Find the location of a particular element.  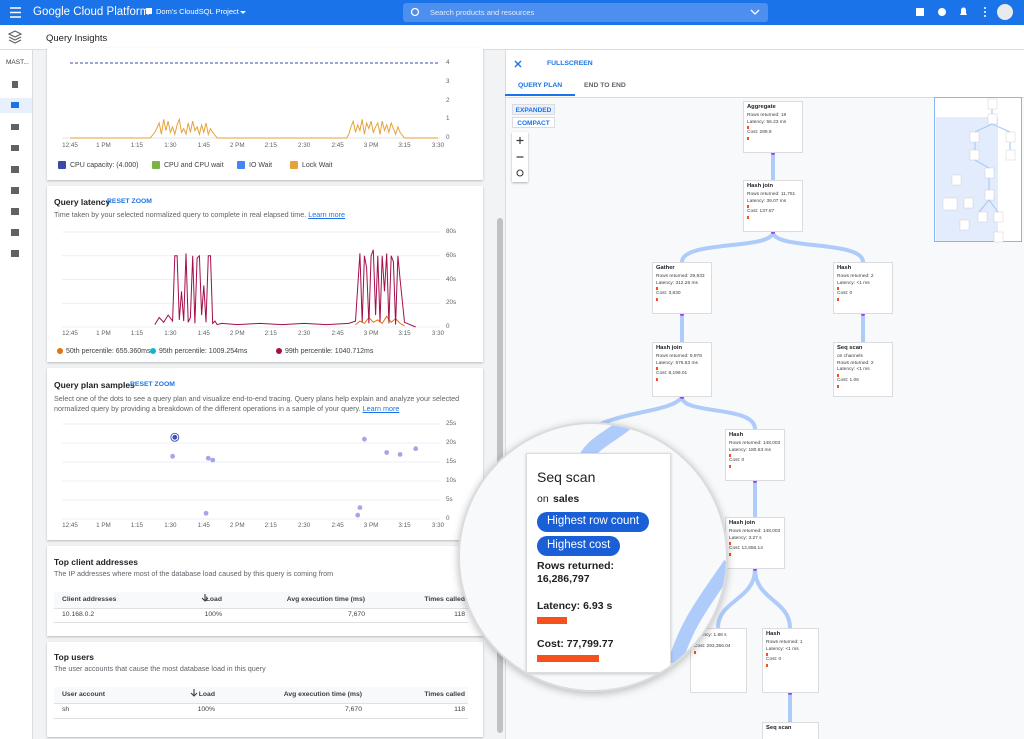

tab: END TO END is located at coordinates (605, 85).